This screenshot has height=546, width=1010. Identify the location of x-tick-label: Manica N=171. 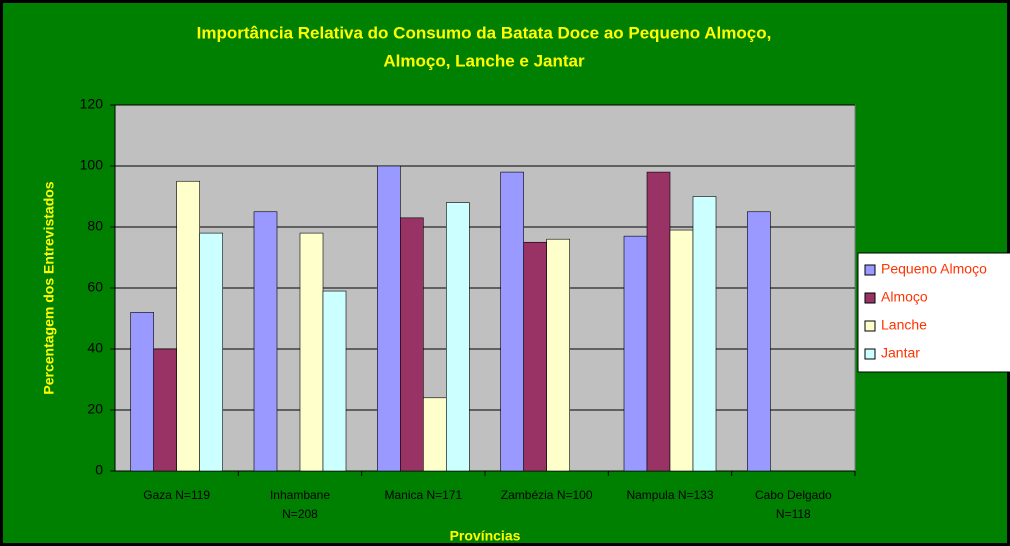
(423, 495).